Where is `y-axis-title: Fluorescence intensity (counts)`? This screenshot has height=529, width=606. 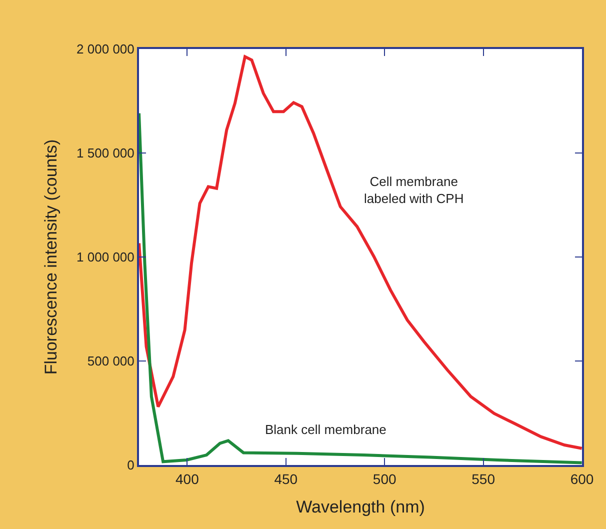
y-axis-title: Fluorescence intensity (counts) is located at coordinates (51, 257).